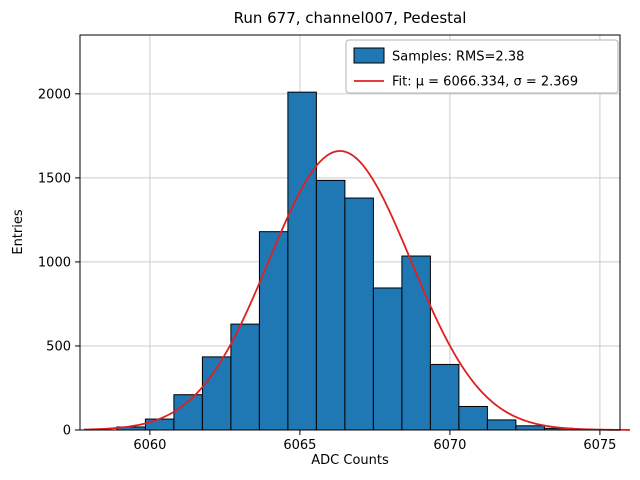  I want to click on y-axis-ticks: 0 500 1000 1500 2000, so click(59, 263).